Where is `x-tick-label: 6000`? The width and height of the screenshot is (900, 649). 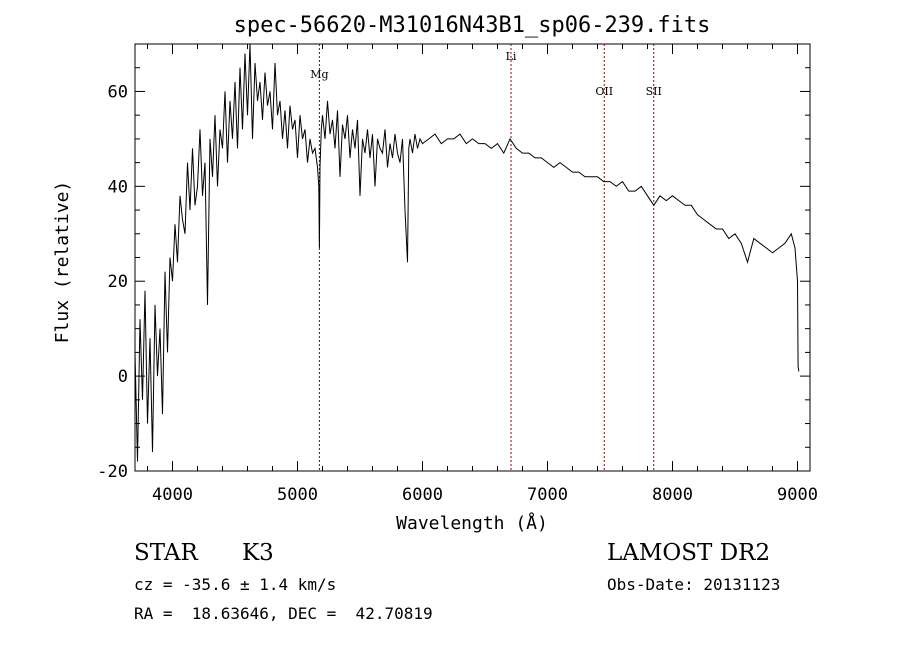
x-tick-label: 6000 is located at coordinates (422, 495).